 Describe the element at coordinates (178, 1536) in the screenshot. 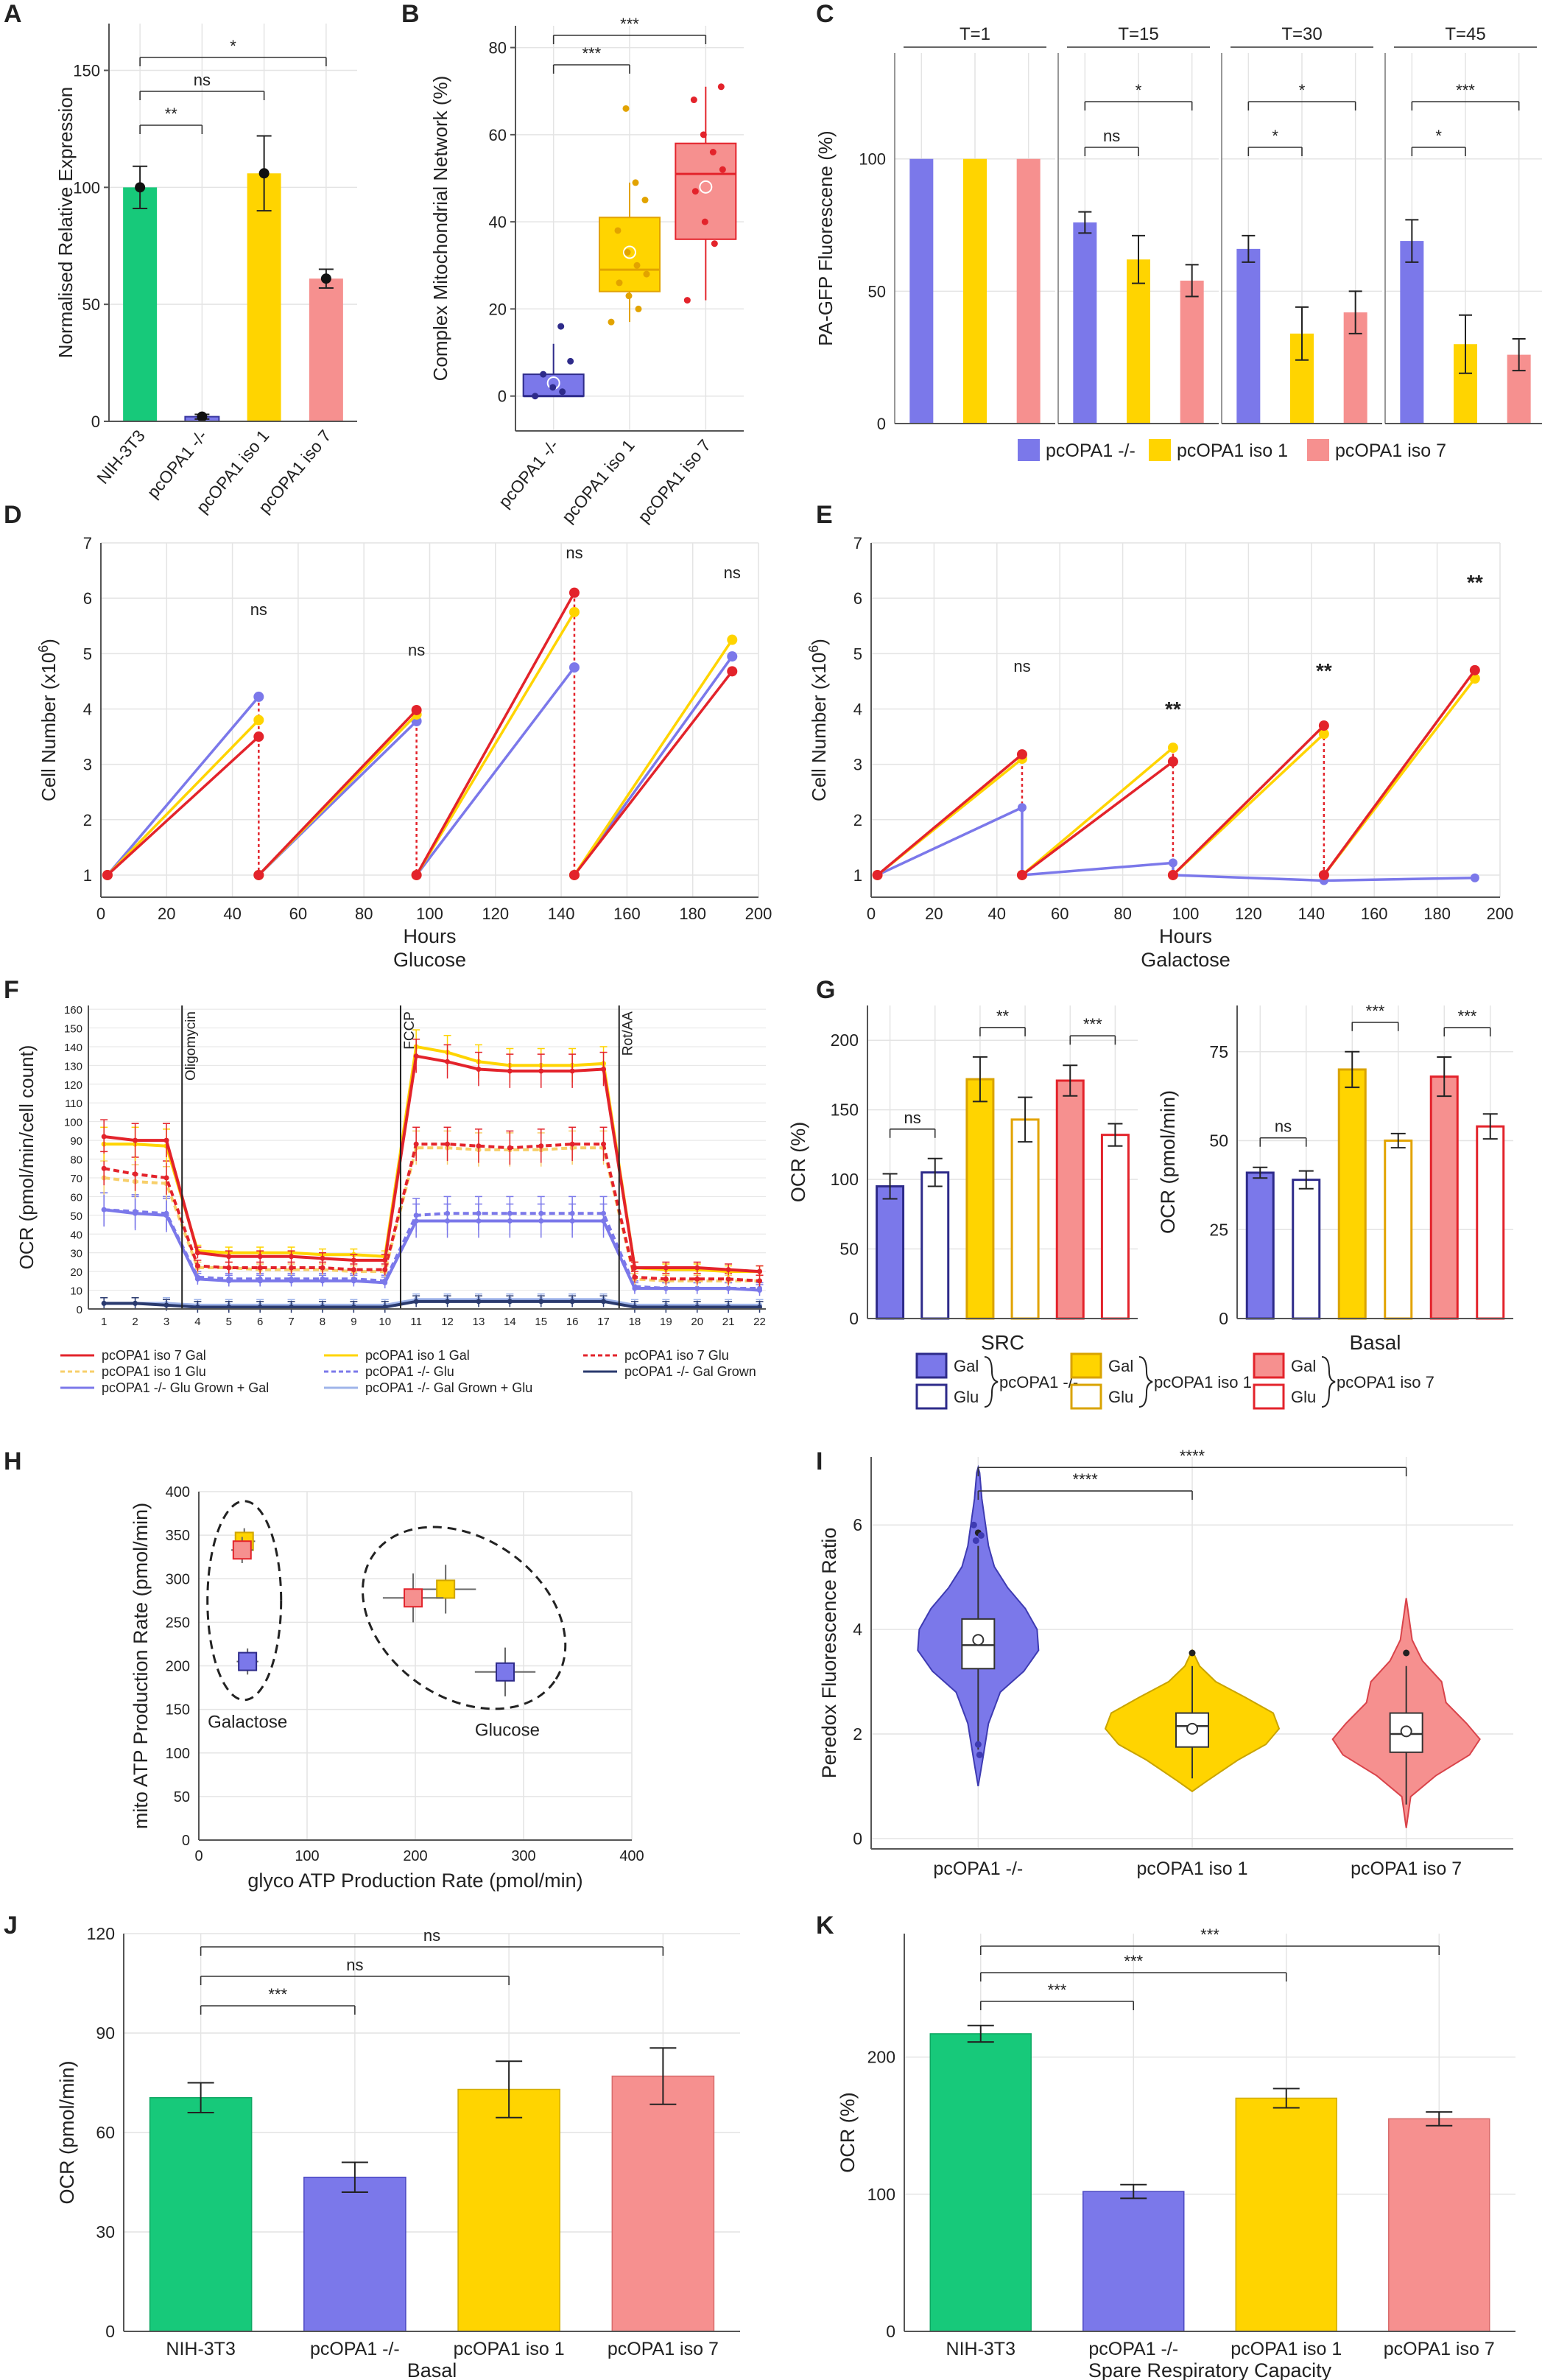

I see `y-tick-label: 350` at that location.